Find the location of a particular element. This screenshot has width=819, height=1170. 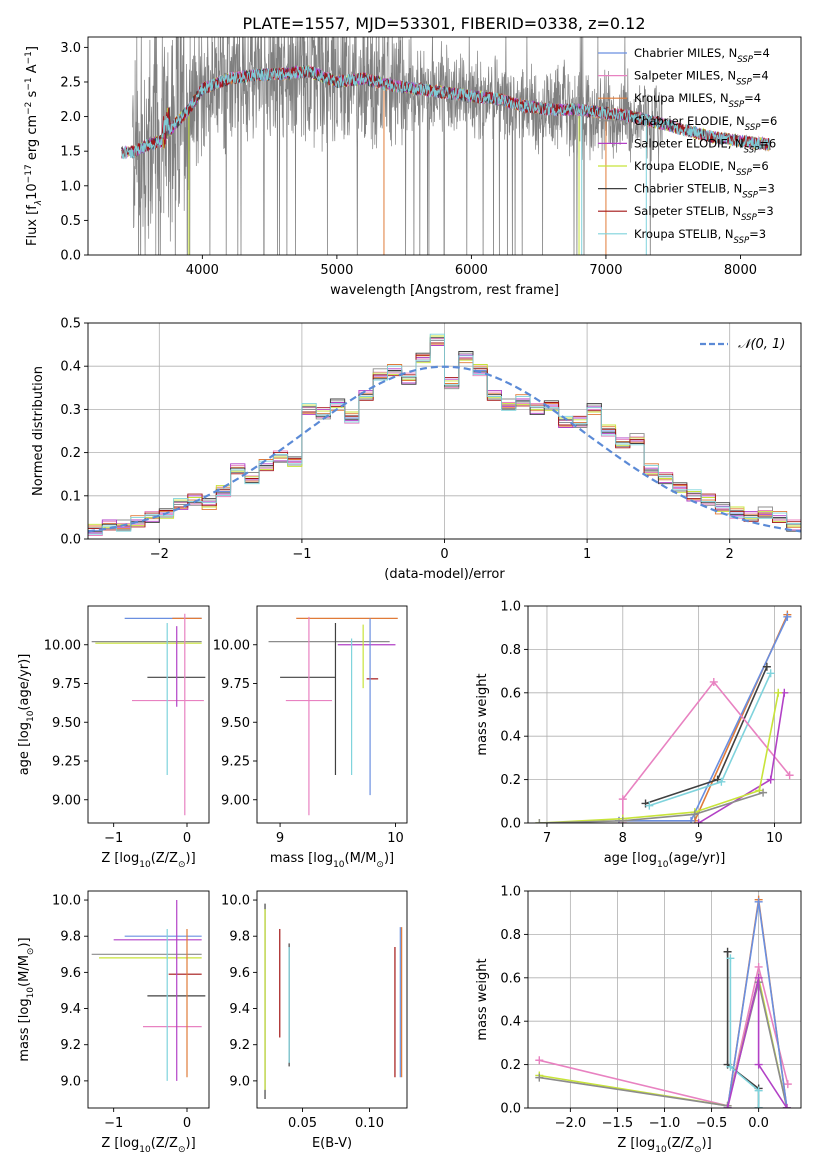

label-part: −17 is located at coordinates (29, 173).